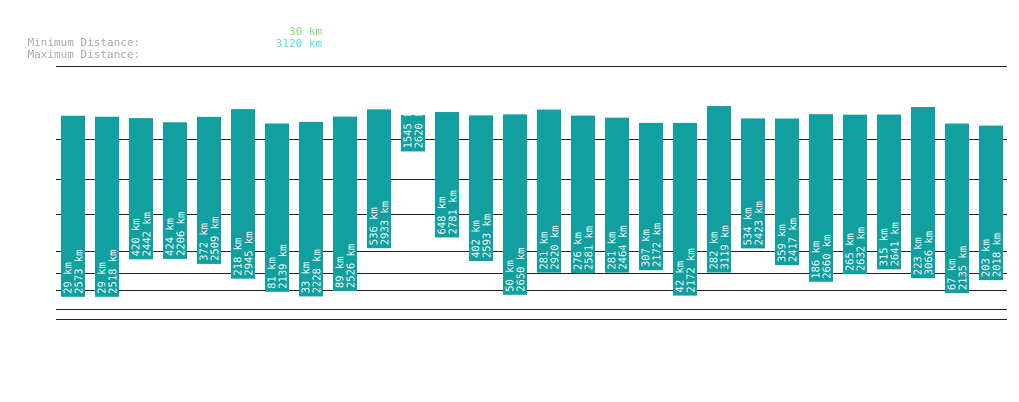 The width and height of the screenshot is (1019, 402). I want to click on max-distance-label: 2641 km, so click(896, 244).